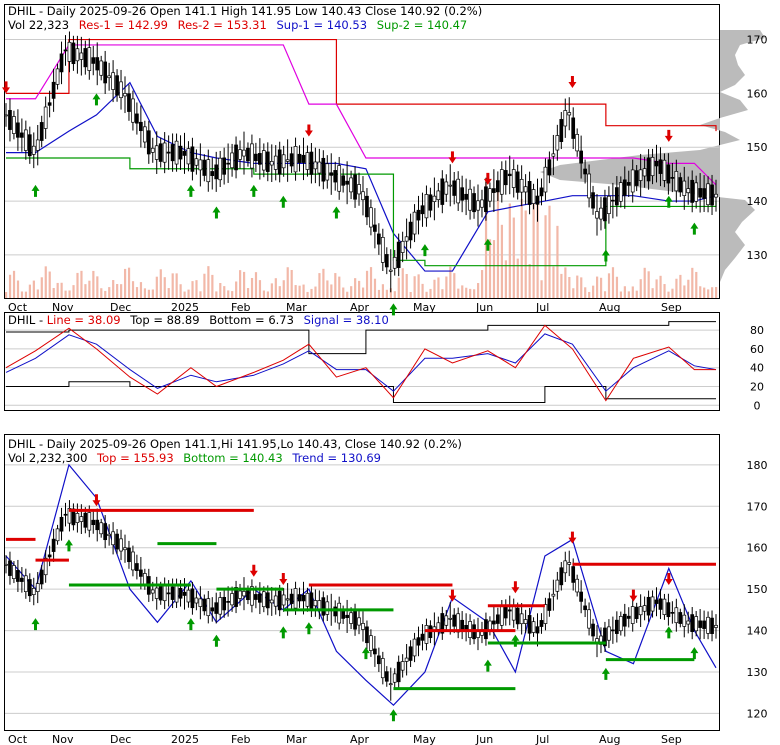  Describe the element at coordinates (336, 458) in the screenshot. I see `trend-line-value: Trend = 130.69` at that location.